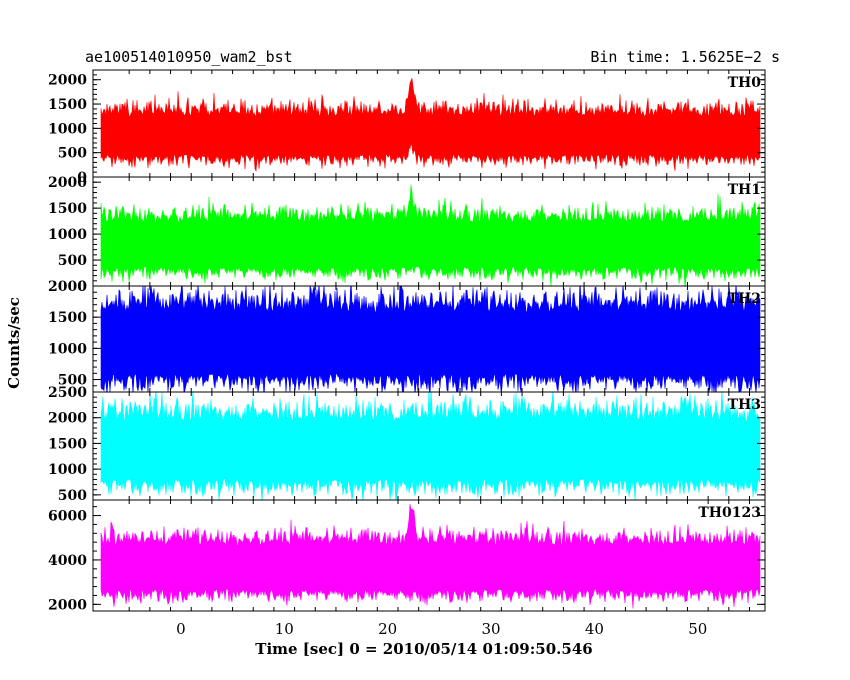  I want to click on panel-name-label: TH3, so click(744, 405).